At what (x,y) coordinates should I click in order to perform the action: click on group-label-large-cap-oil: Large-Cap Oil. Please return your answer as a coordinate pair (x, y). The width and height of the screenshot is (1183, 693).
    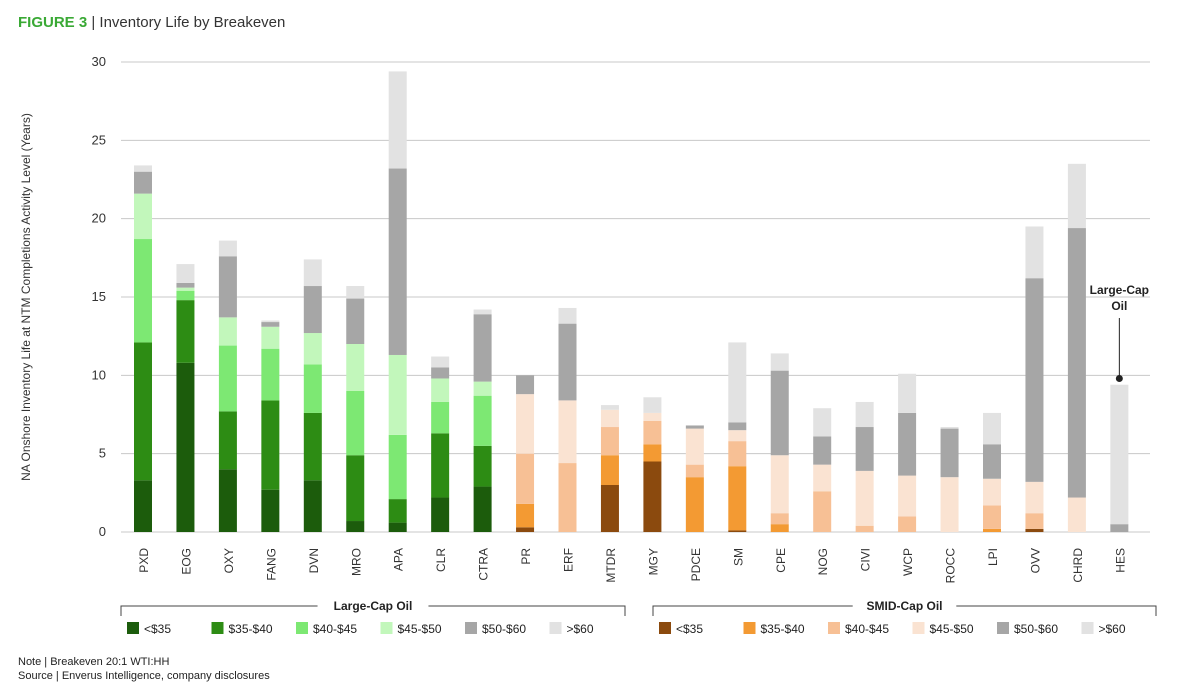
    Looking at the image, I should click on (373, 606).